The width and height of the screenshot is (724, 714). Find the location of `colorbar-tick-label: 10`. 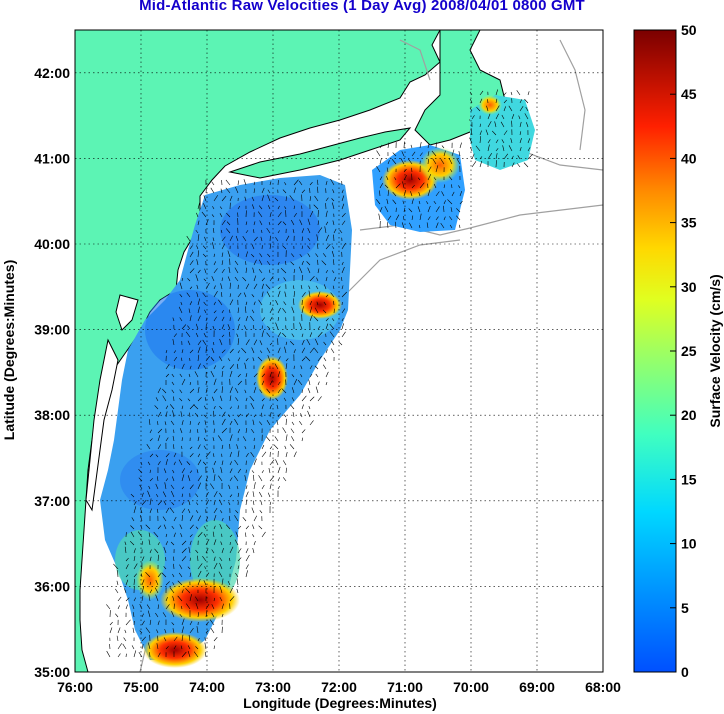

colorbar-tick-label: 10 is located at coordinates (689, 544).